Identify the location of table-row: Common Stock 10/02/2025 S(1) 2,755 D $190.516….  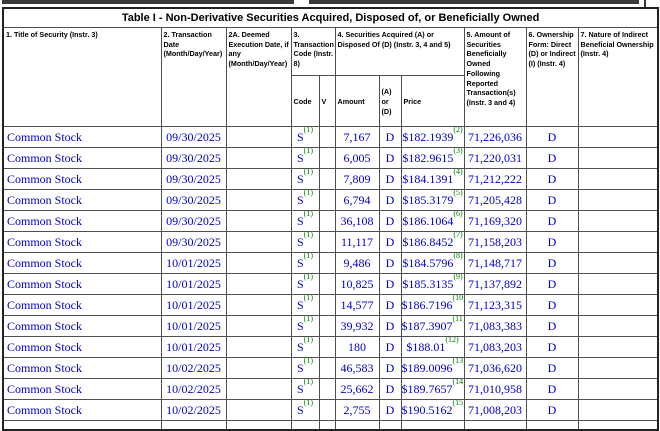
(330, 410).